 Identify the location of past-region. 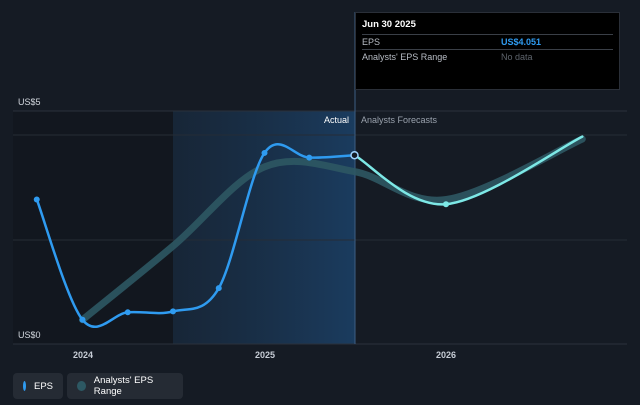
(93, 227).